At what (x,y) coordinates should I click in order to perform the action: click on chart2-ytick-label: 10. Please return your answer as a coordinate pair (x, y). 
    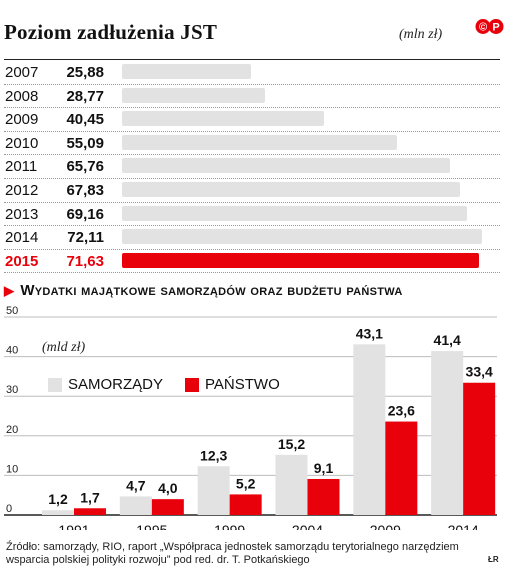
    Looking at the image, I should click on (12, 469).